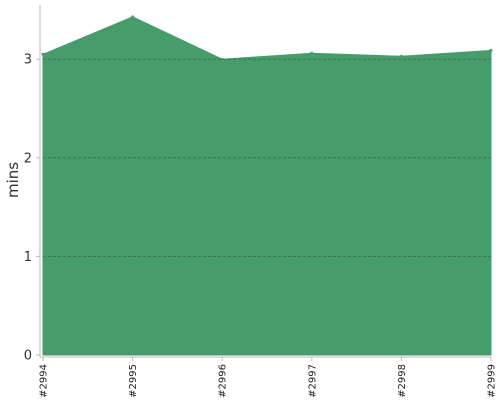  What do you see at coordinates (402, 381) in the screenshot?
I see `x-tick-label: #2998` at bounding box center [402, 381].